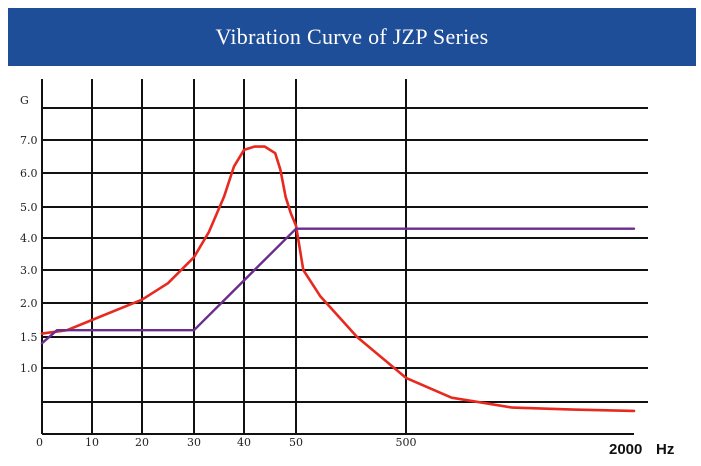 This screenshot has width=701, height=466. What do you see at coordinates (296, 442) in the screenshot?
I see `x-tick-label: 50` at bounding box center [296, 442].